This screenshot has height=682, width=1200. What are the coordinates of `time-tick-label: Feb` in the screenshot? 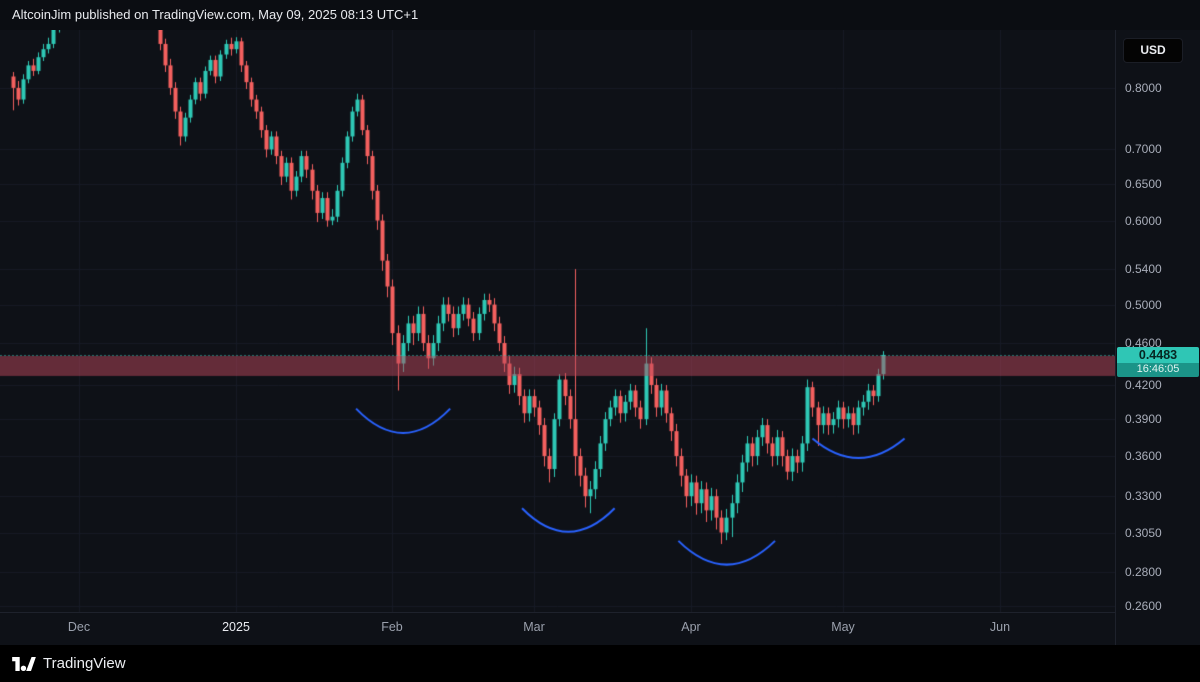 It's located at (392, 627).